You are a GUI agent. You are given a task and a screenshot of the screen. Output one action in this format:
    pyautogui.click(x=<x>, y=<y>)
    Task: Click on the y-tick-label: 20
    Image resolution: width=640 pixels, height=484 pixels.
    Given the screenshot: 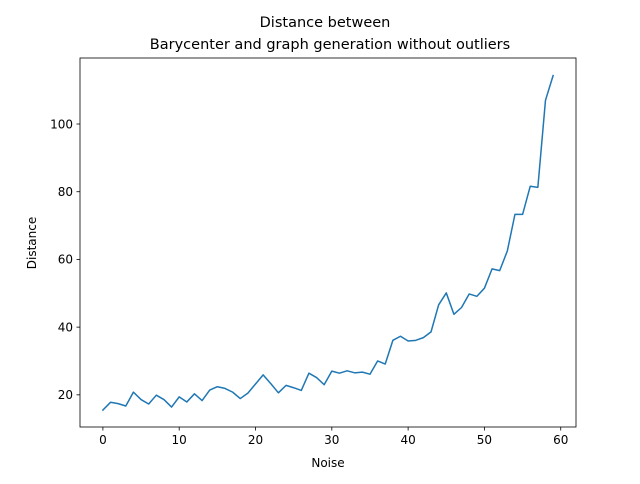 What is the action you would take?
    pyautogui.click(x=65, y=395)
    